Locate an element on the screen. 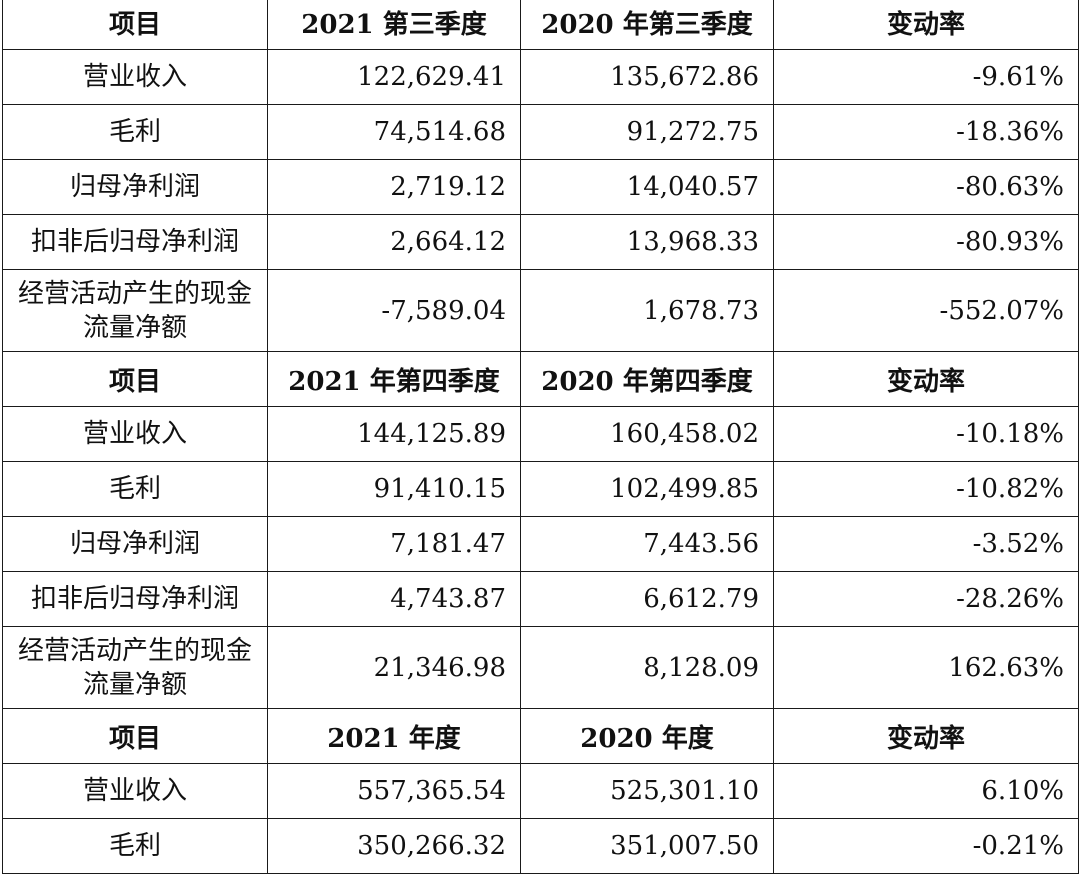  current-value: 2,664.12 is located at coordinates (394, 242).